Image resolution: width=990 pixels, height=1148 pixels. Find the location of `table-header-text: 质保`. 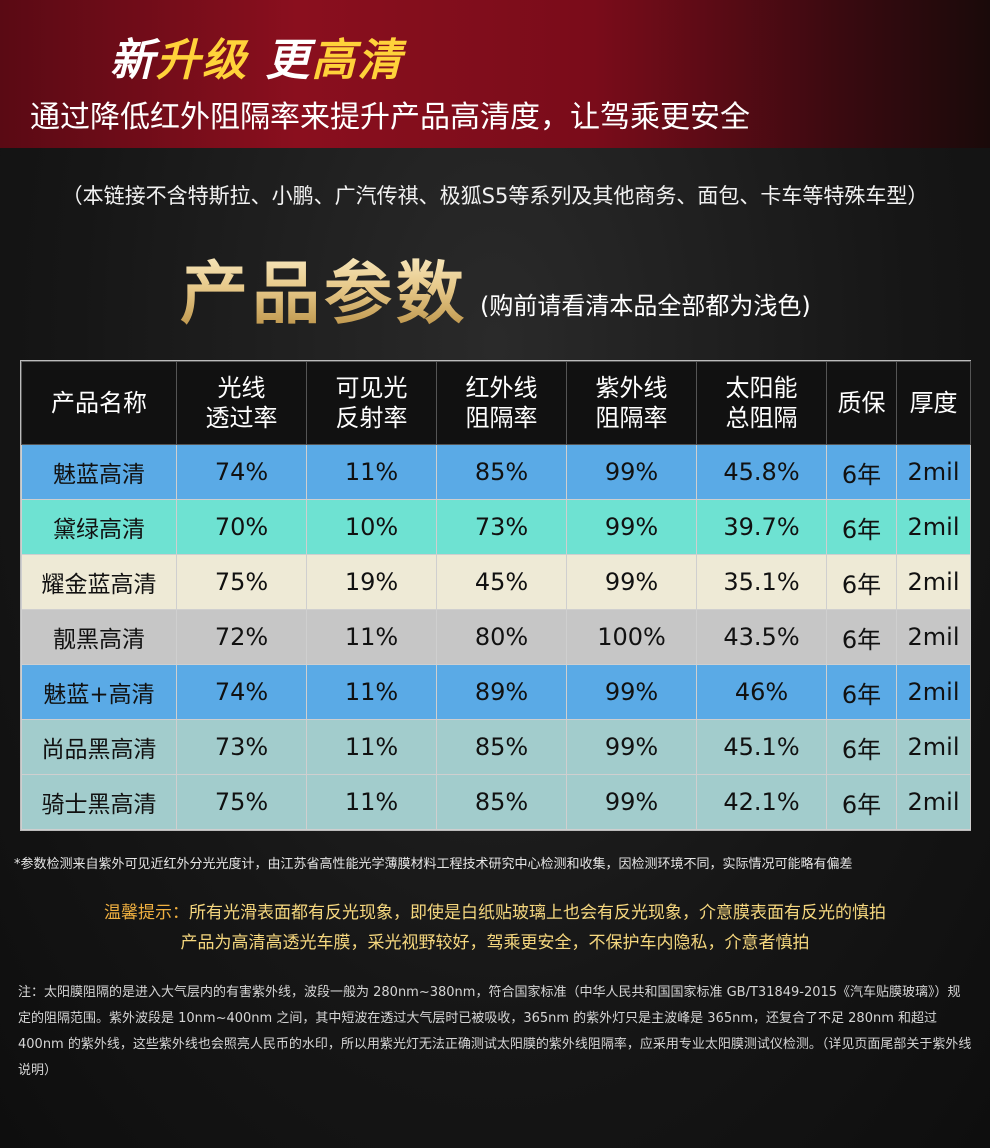

table-header-text: 质保 is located at coordinates (861, 403).